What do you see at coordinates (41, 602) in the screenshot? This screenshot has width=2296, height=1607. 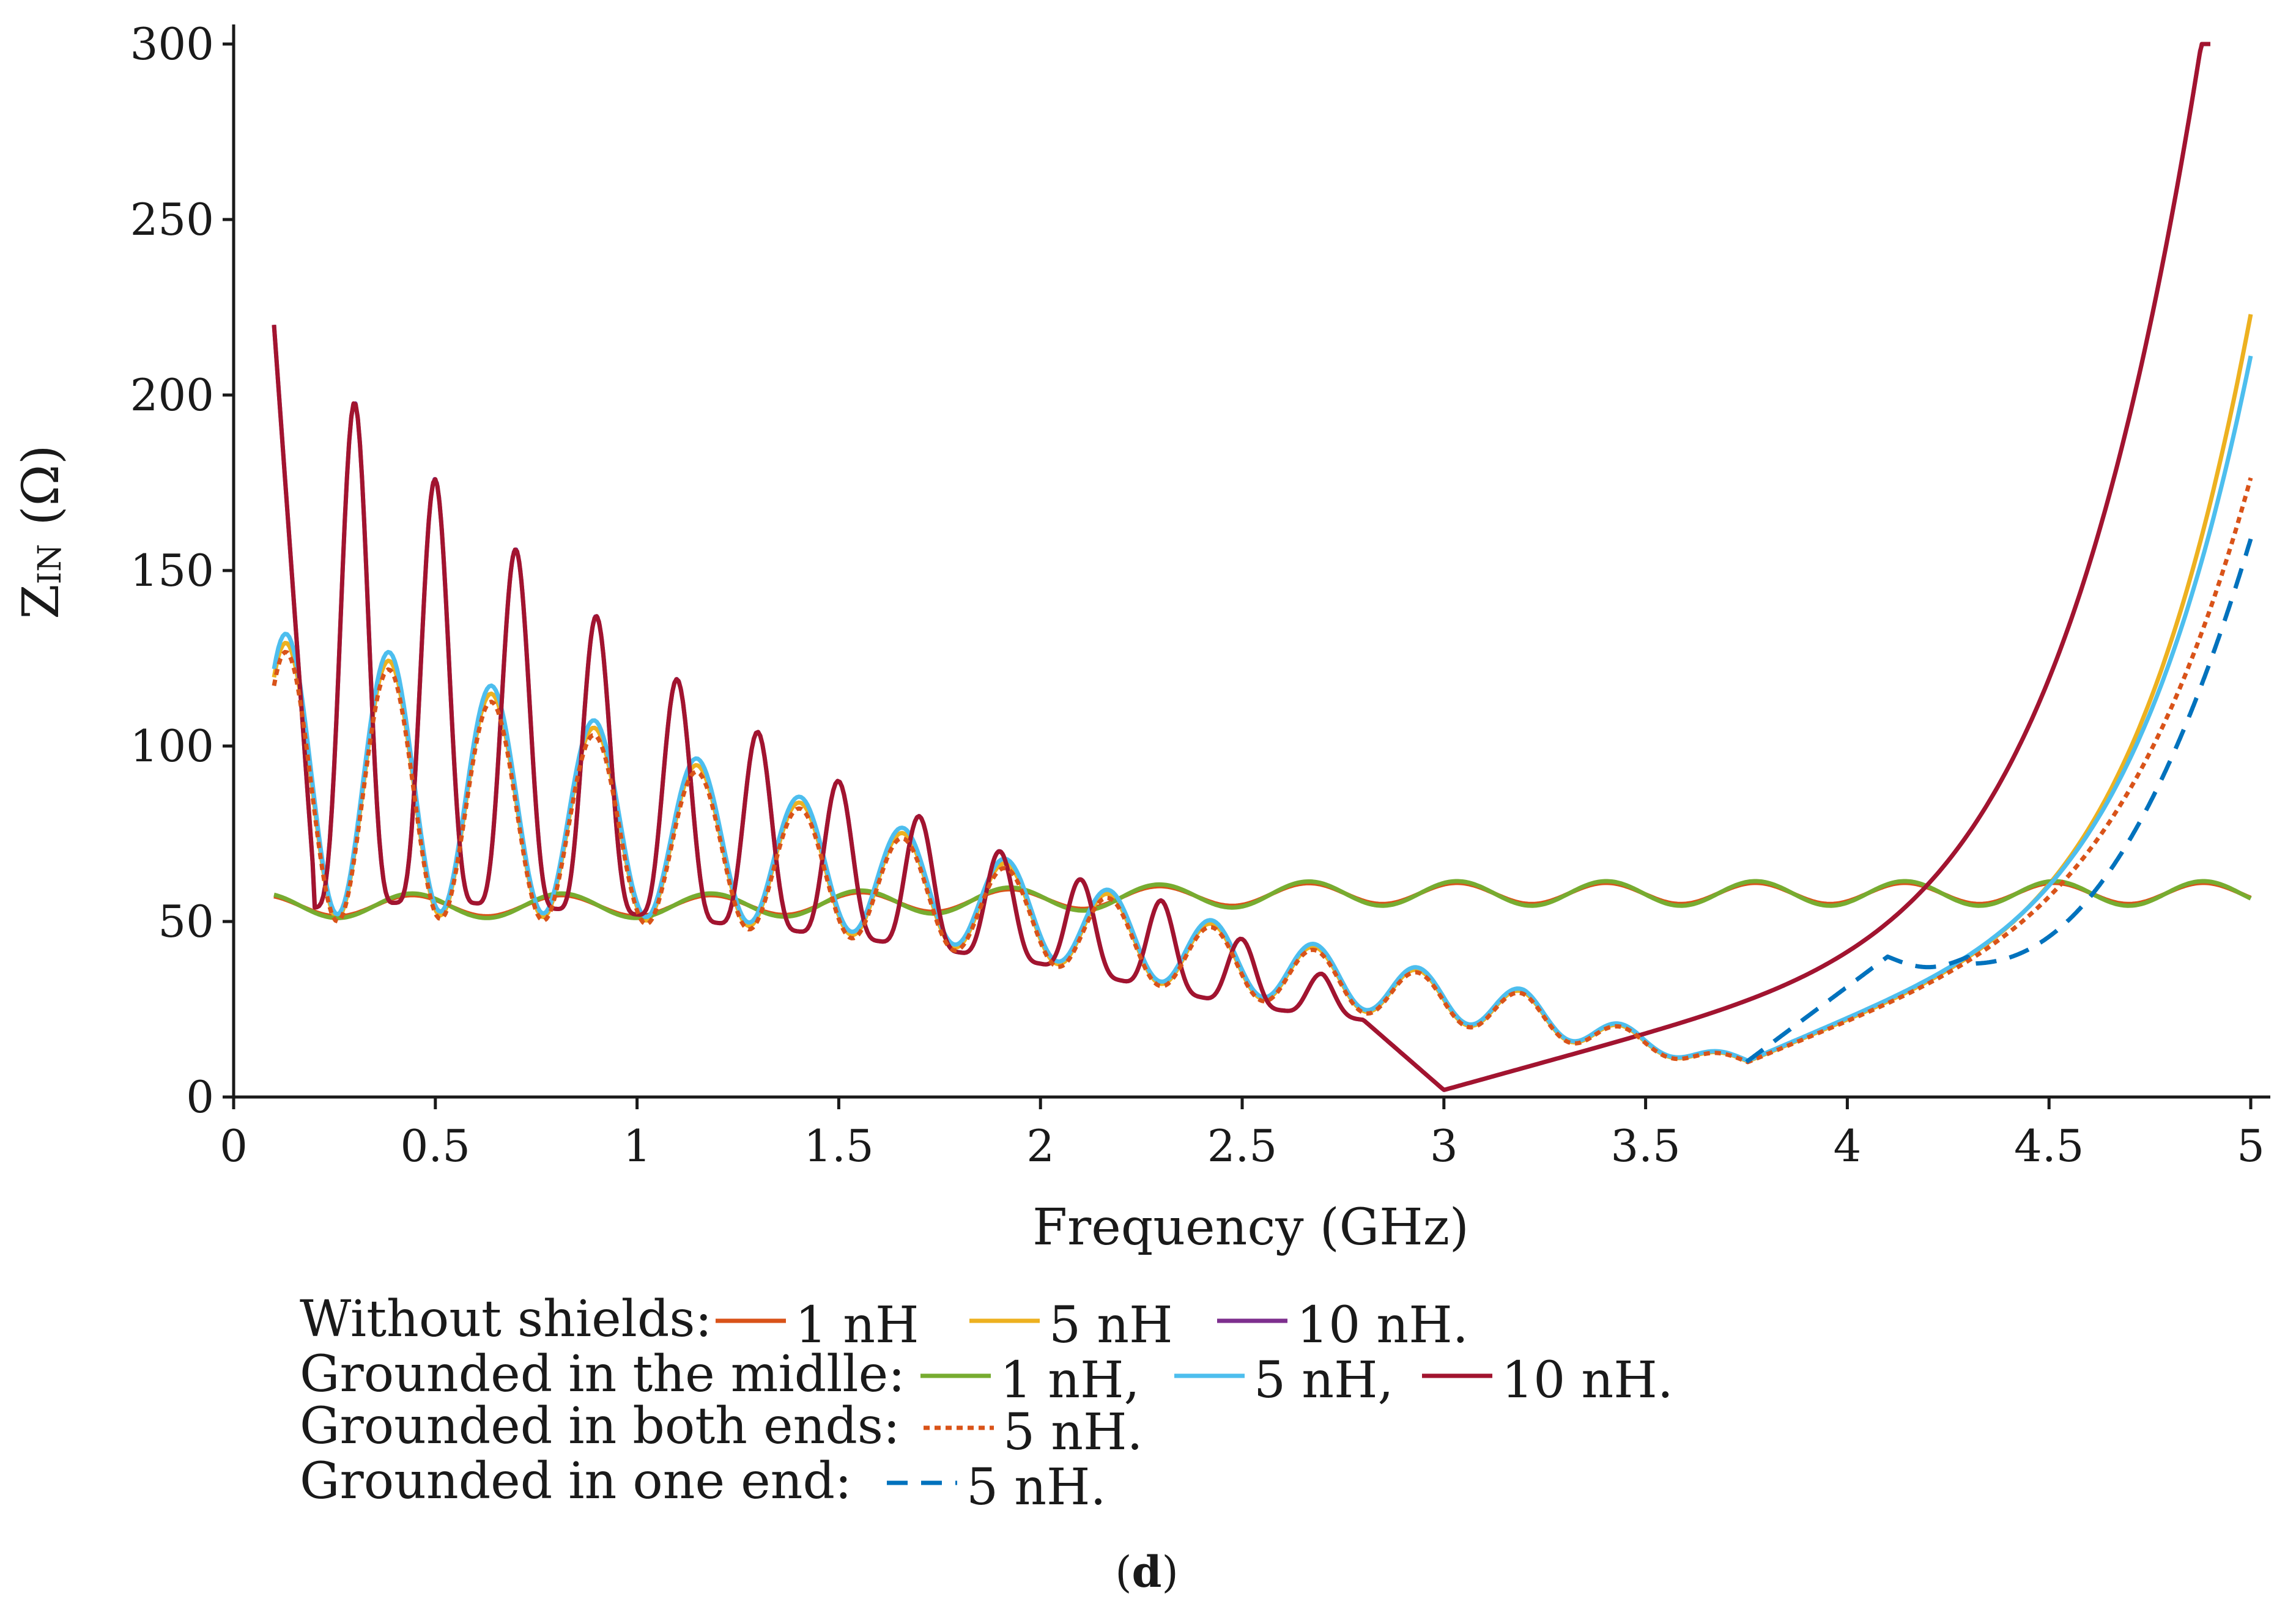 I see `y-axis-label-main: Z` at bounding box center [41, 602].